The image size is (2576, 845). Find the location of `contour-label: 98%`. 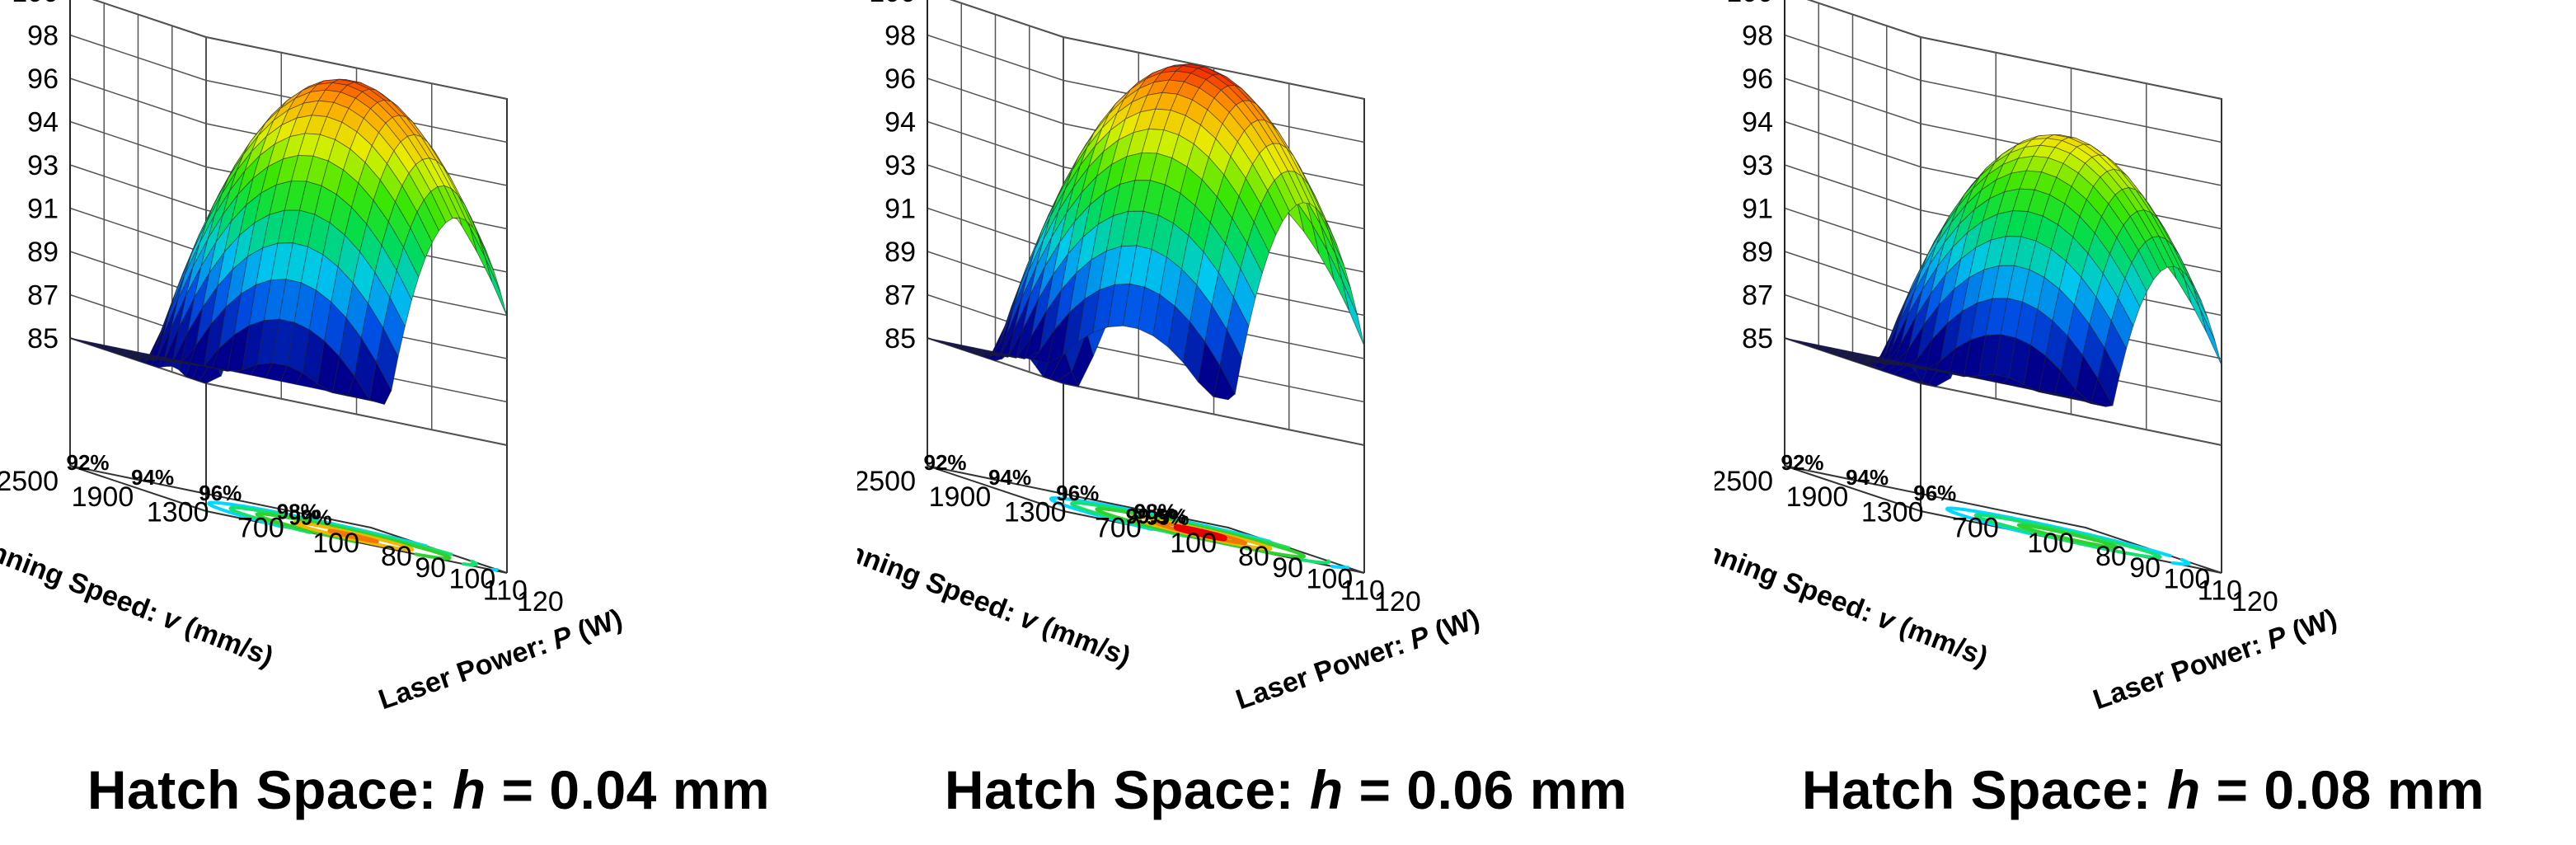

contour-label: 98% is located at coordinates (1155, 511).